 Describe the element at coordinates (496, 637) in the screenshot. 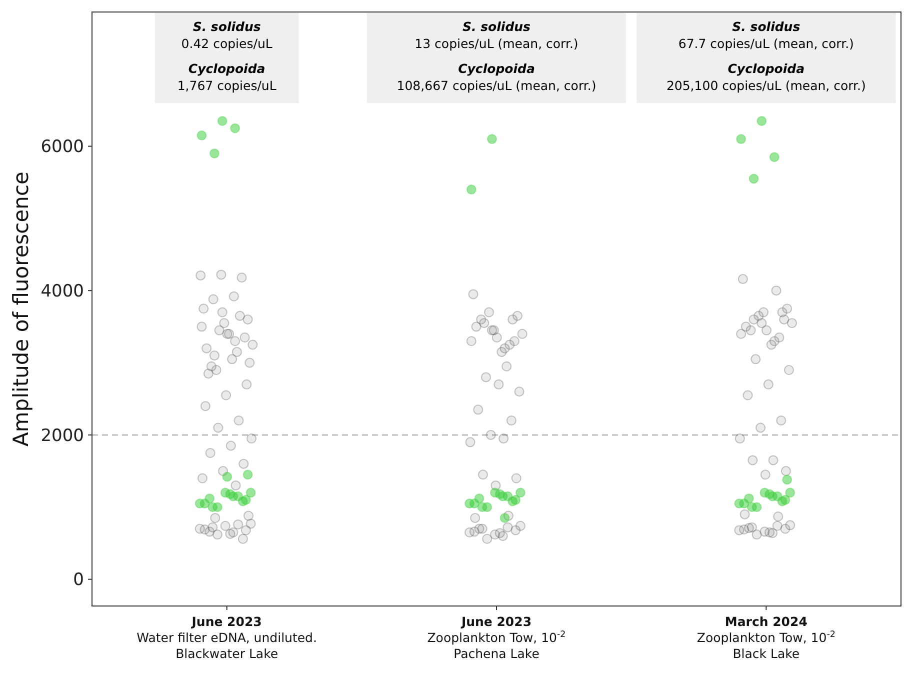

I see `category-label: June 2023 Zooplankton Tow, 10$^{-2}$ Pachena Lake` at that location.